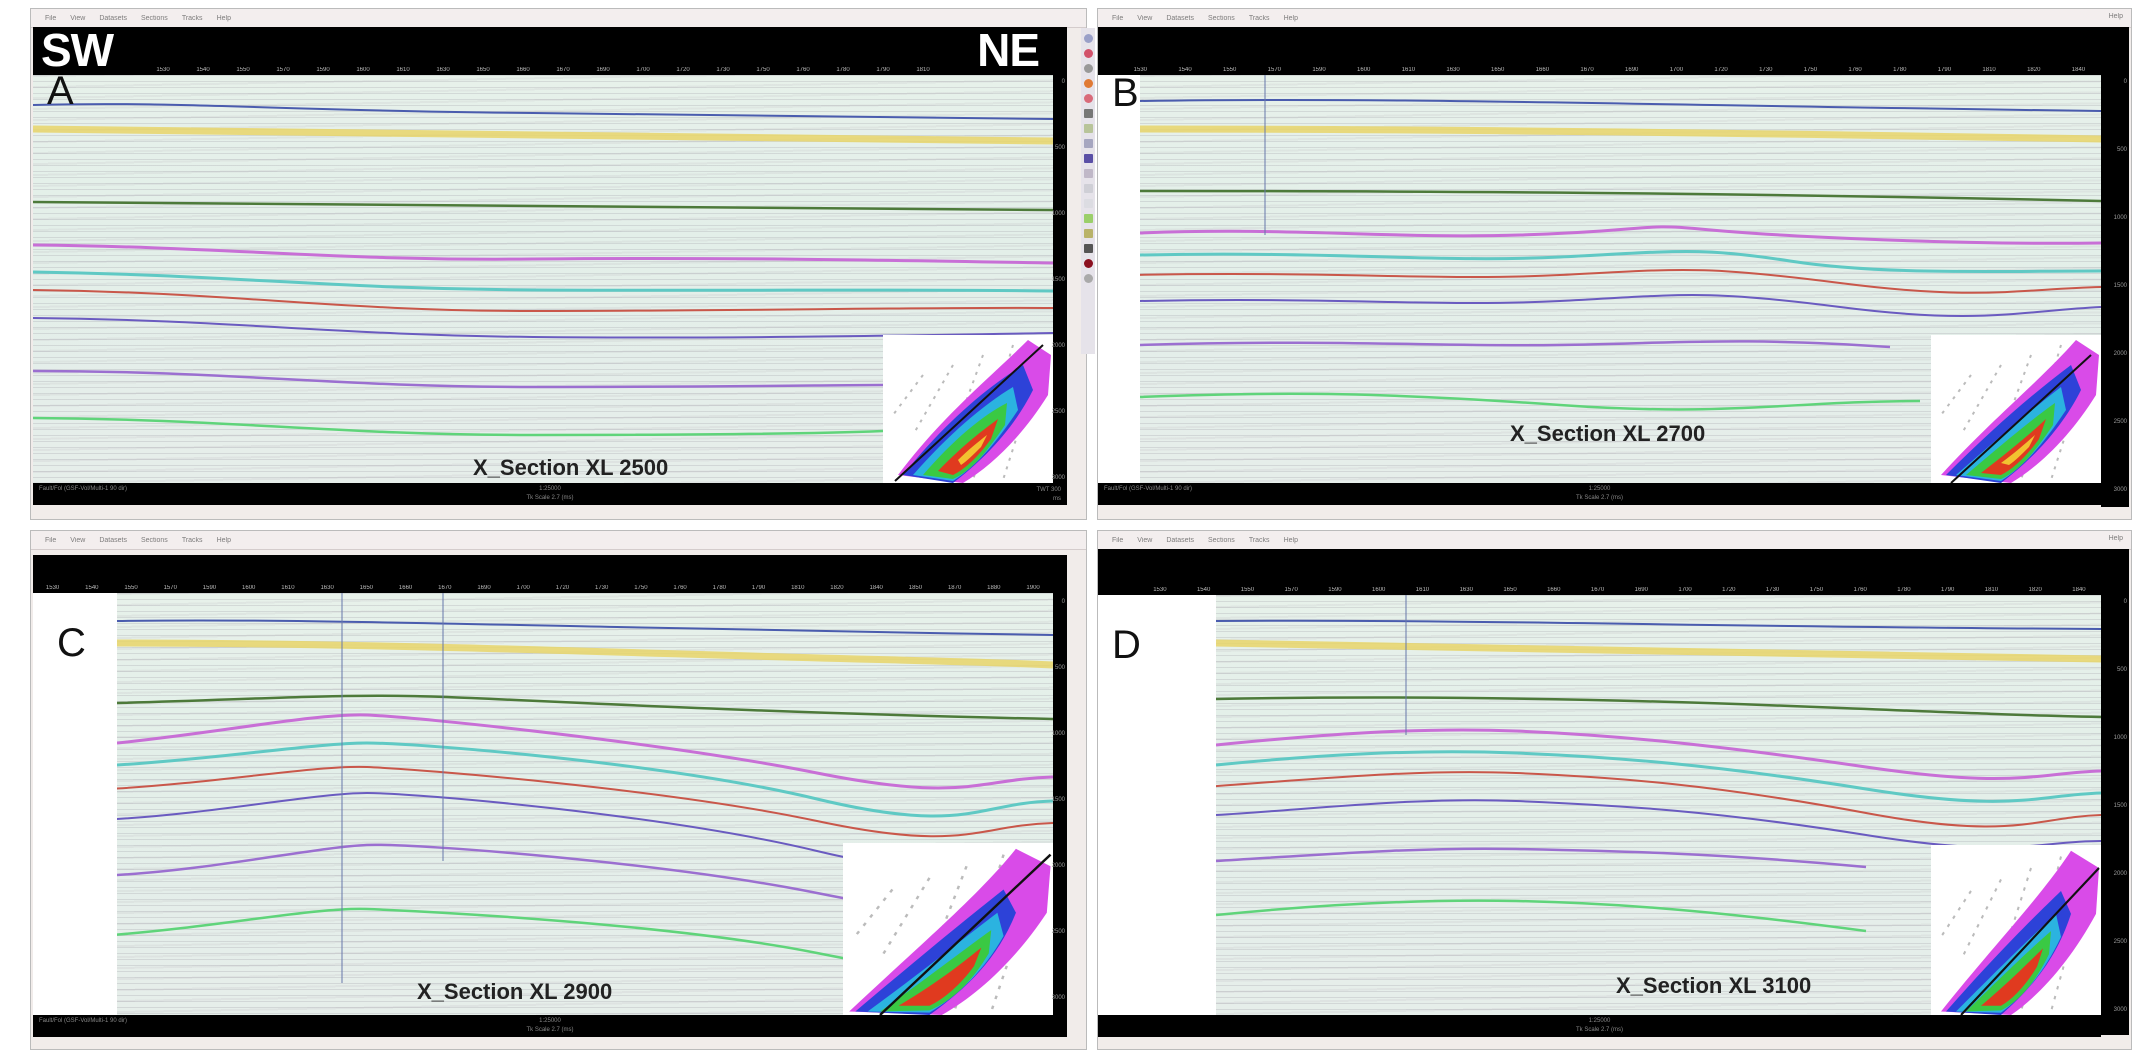 The image size is (2139, 1055). I want to click on list-icon, so click(1088, 173).